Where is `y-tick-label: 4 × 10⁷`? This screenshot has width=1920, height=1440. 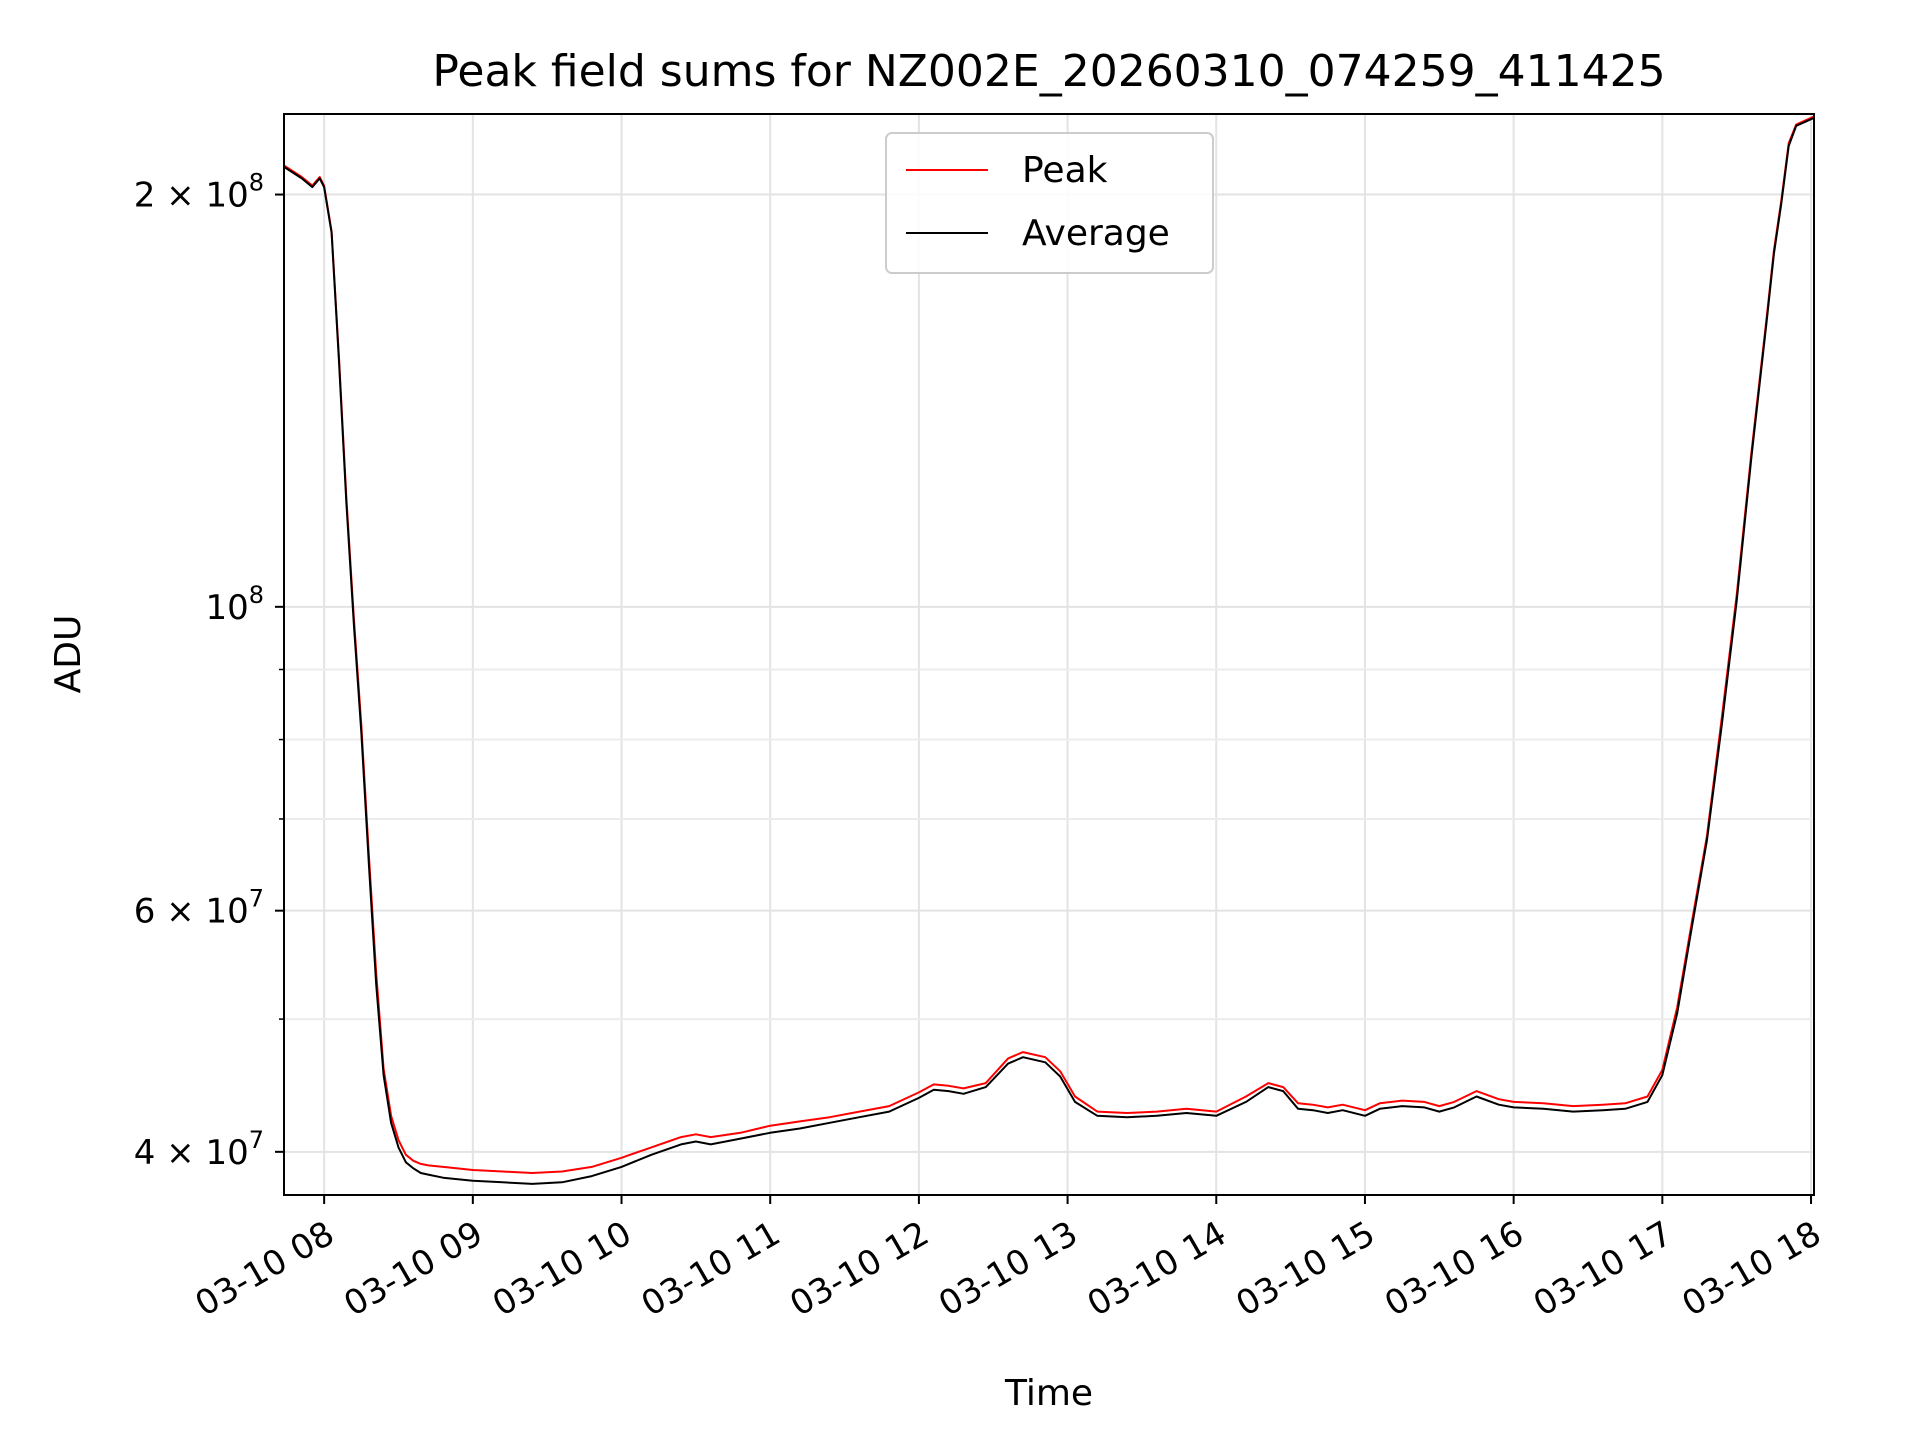 y-tick-label: 4 × 10⁷ is located at coordinates (199, 1149).